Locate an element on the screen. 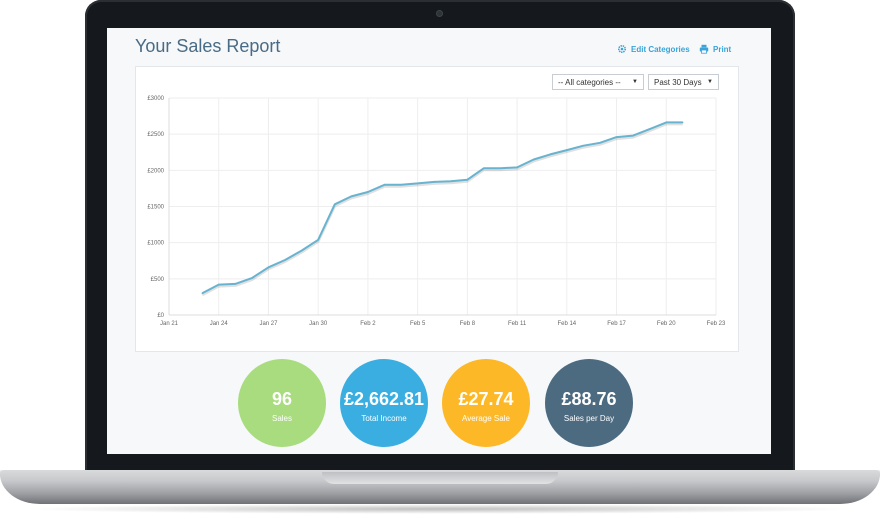 This screenshot has width=880, height=519. gear-icon is located at coordinates (622, 49).